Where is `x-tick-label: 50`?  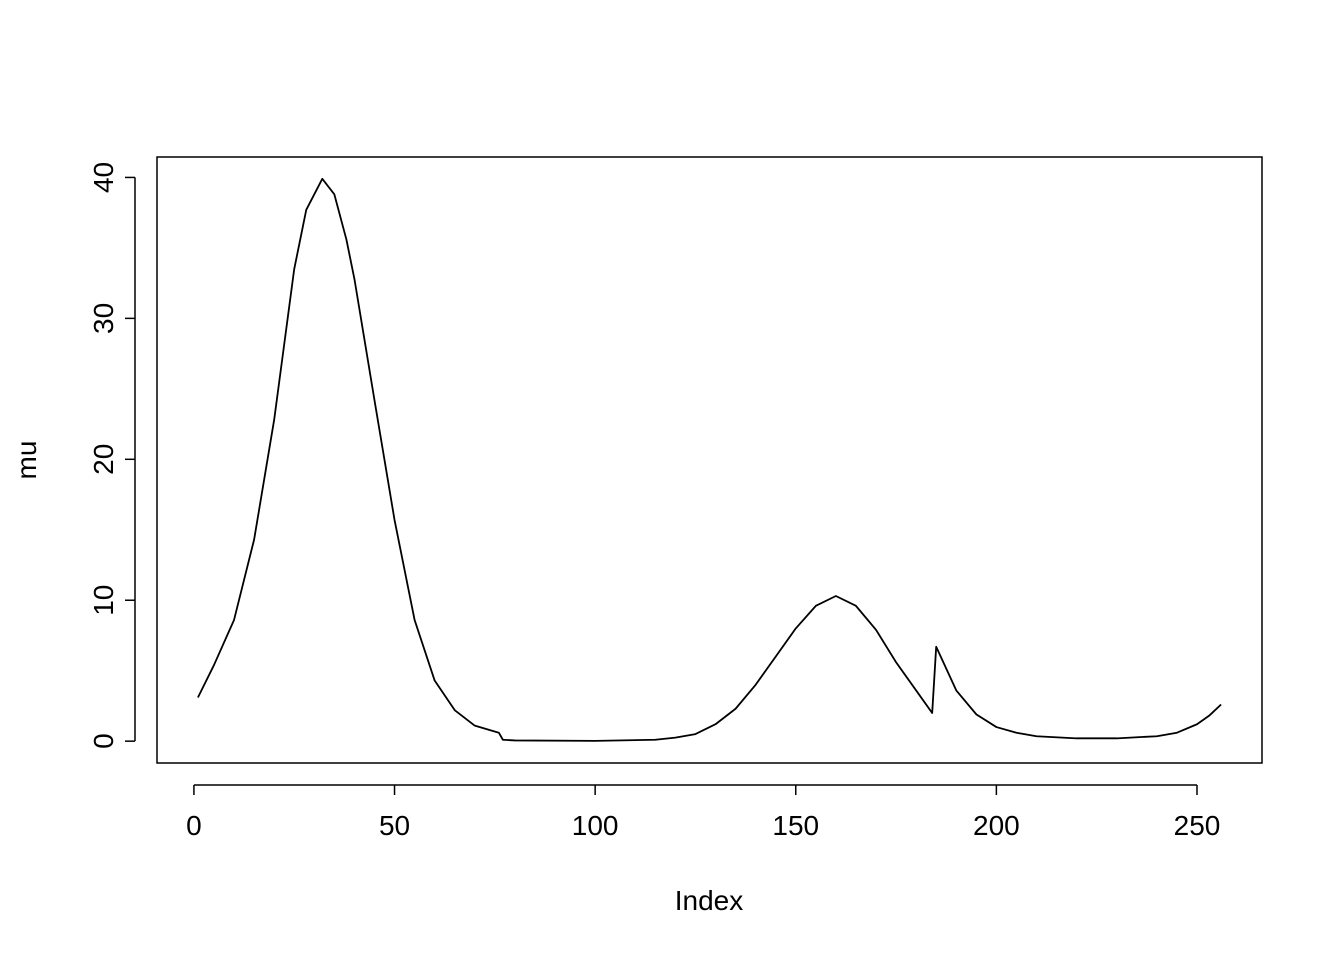 x-tick-label: 50 is located at coordinates (394, 825).